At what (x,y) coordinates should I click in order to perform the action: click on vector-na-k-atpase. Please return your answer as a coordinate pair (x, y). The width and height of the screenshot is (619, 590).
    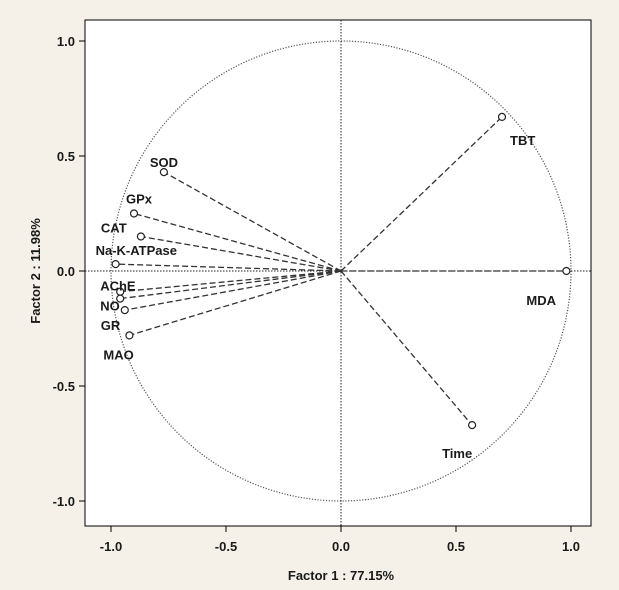
    Looking at the image, I should click on (228, 267).